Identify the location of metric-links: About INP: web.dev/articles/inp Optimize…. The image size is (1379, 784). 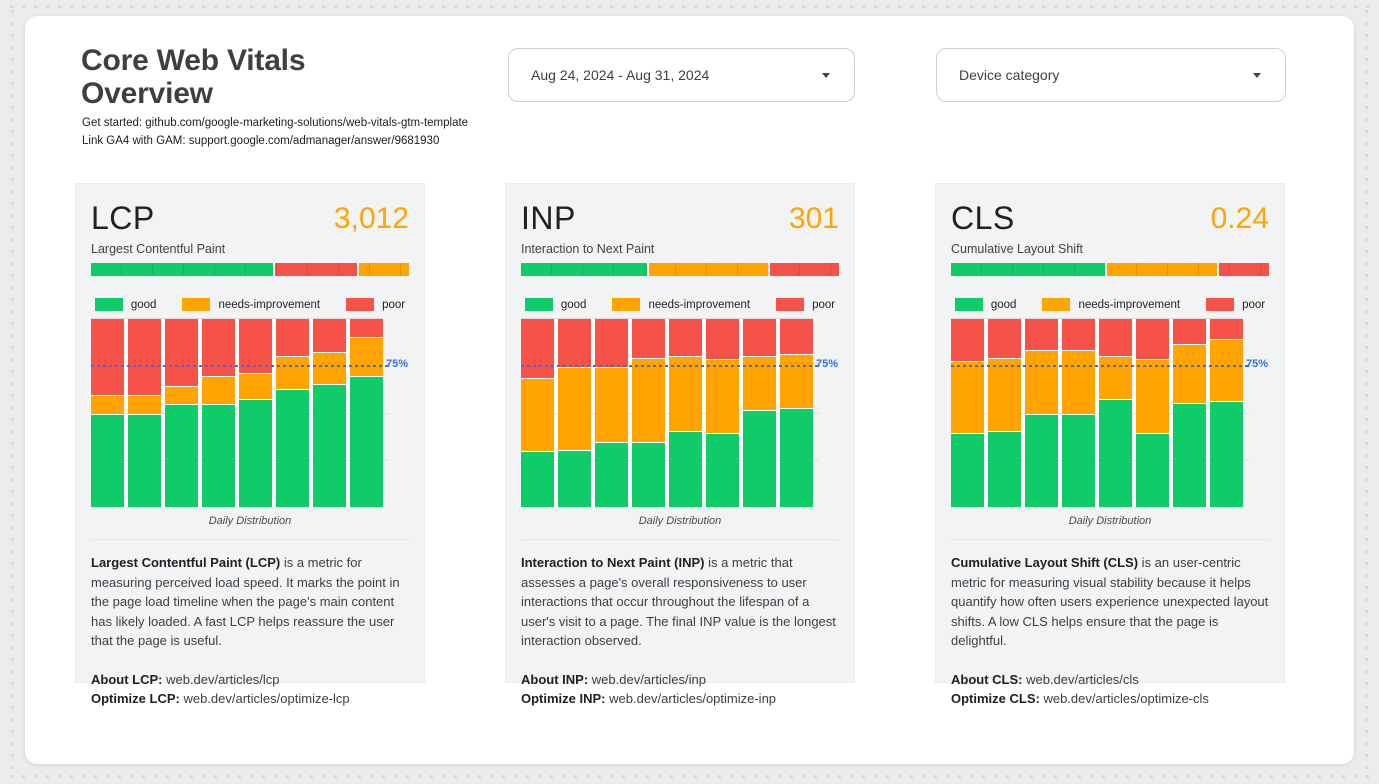
(680, 689).